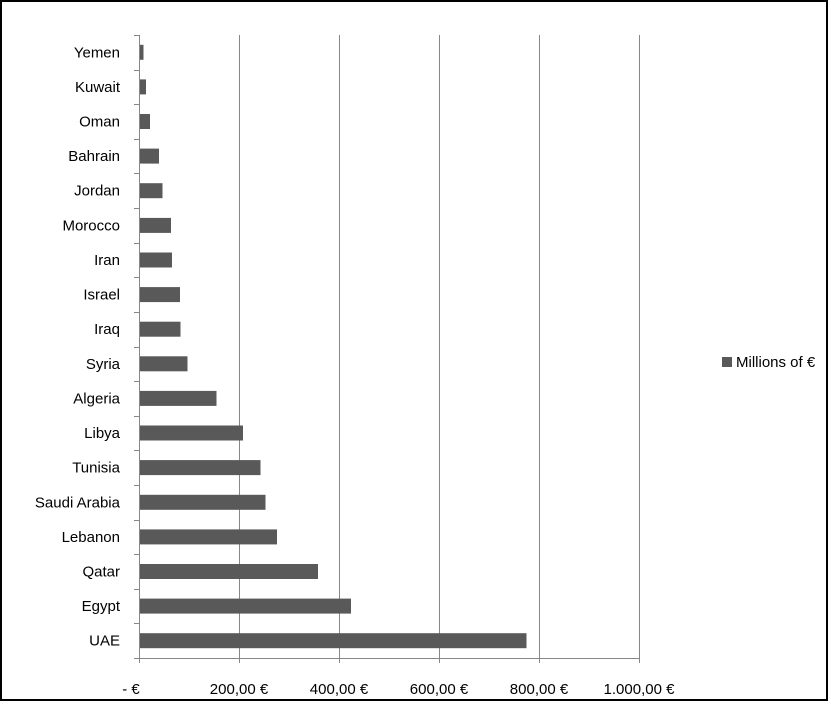 This screenshot has width=831, height=705. What do you see at coordinates (101, 295) in the screenshot?
I see `y-tick-label: Israel` at bounding box center [101, 295].